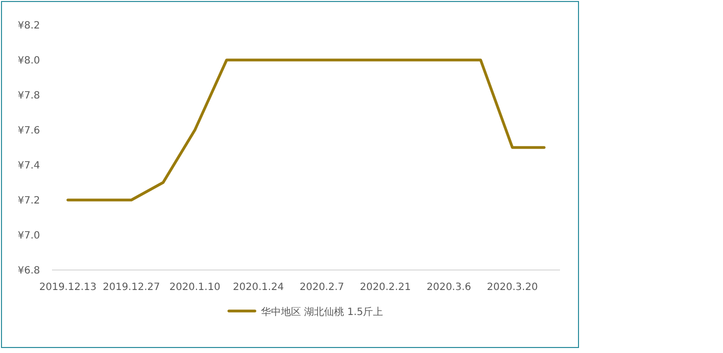 The image size is (723, 353). I want to click on x-tick-label: 2020.3.6, so click(449, 287).